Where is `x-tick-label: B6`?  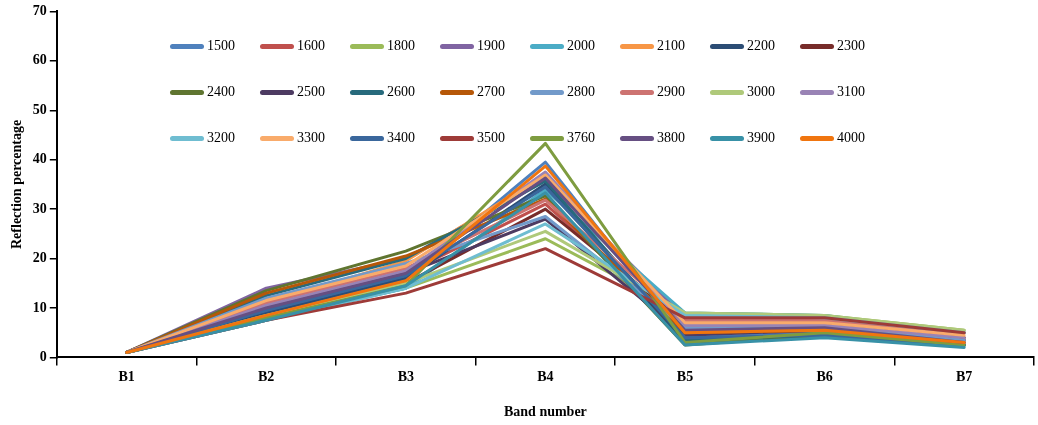 x-tick-label: B6 is located at coordinates (824, 377).